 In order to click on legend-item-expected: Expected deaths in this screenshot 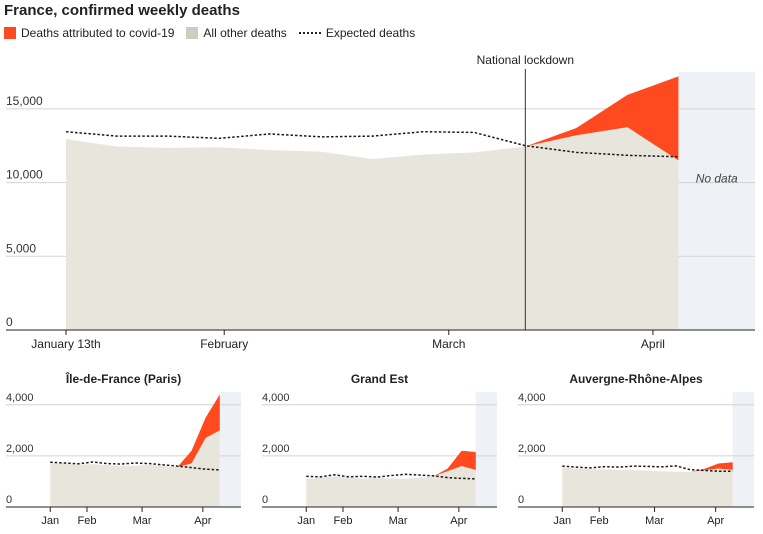, I will do `click(357, 33)`.